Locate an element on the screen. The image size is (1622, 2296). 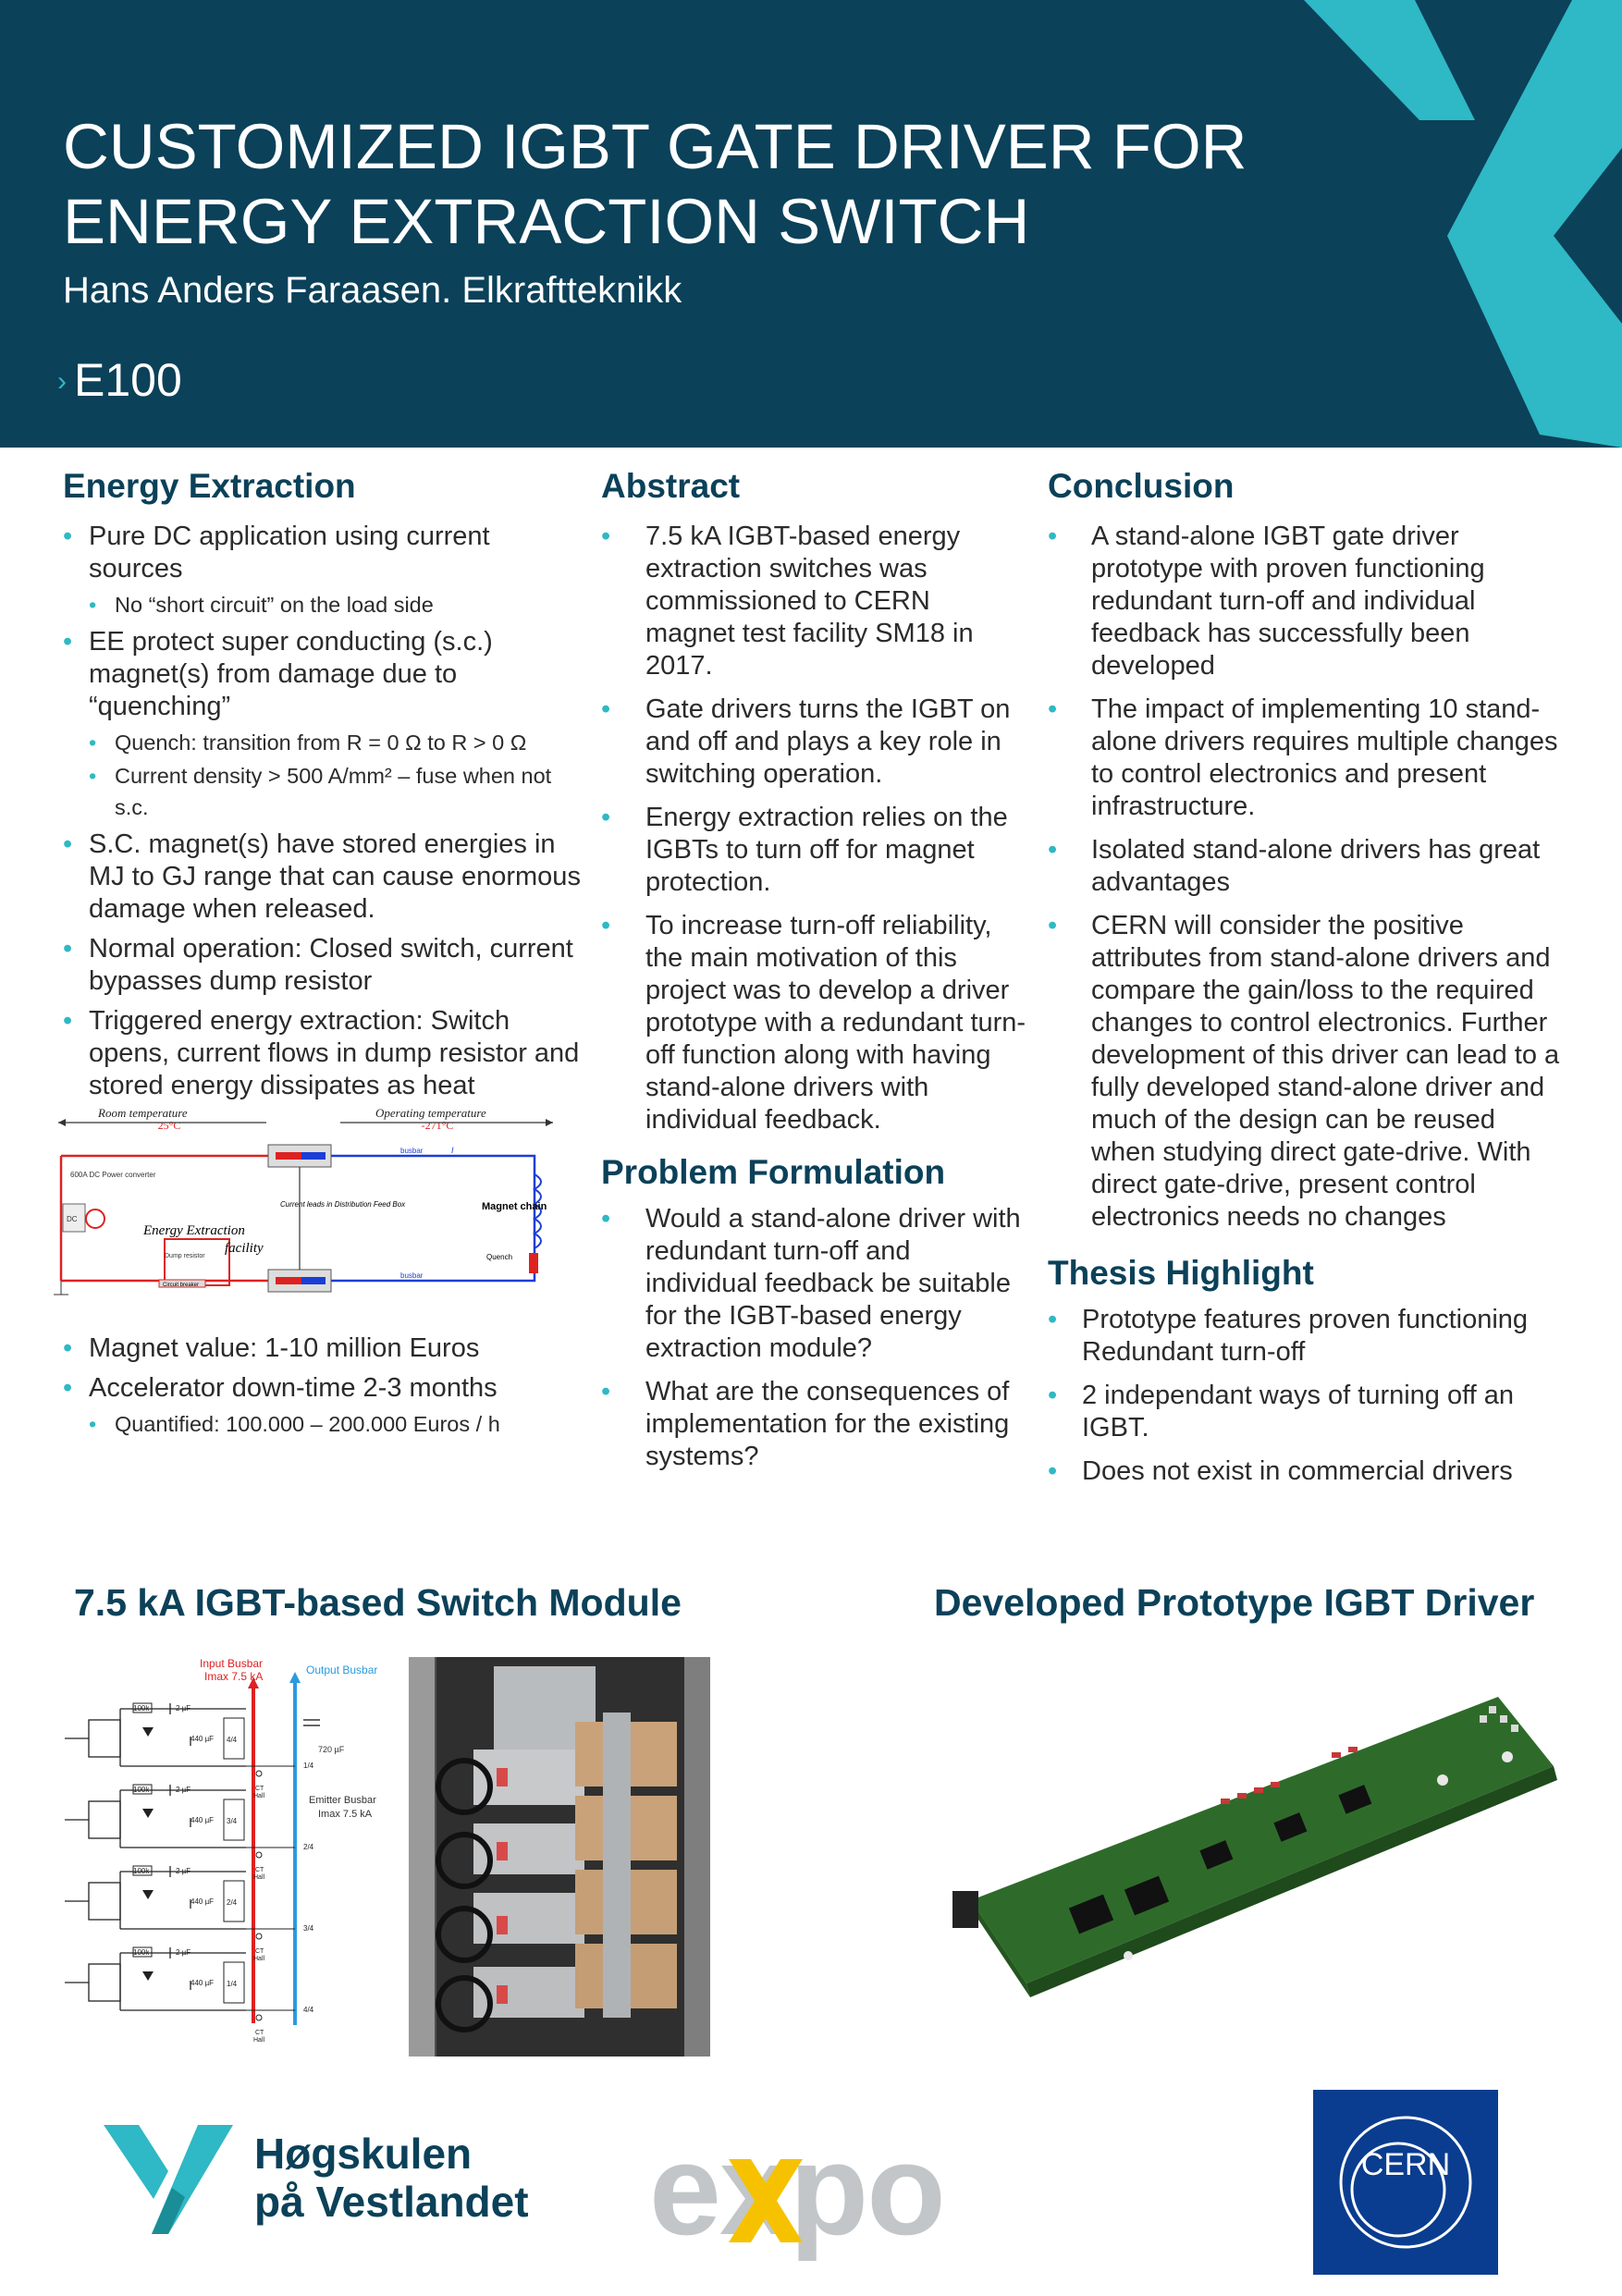
bullet-item: • Does not exist in commercial drivers is located at coordinates (1307, 1472).